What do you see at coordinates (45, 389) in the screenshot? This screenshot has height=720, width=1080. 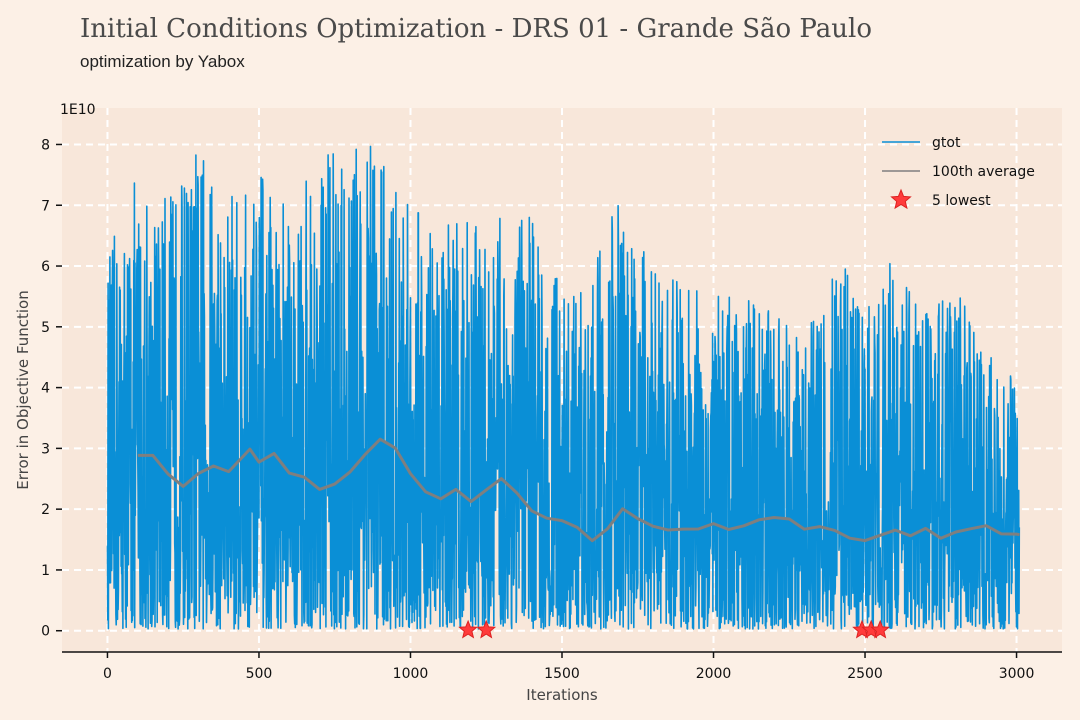 I see `y-tick-label: 4` at bounding box center [45, 389].